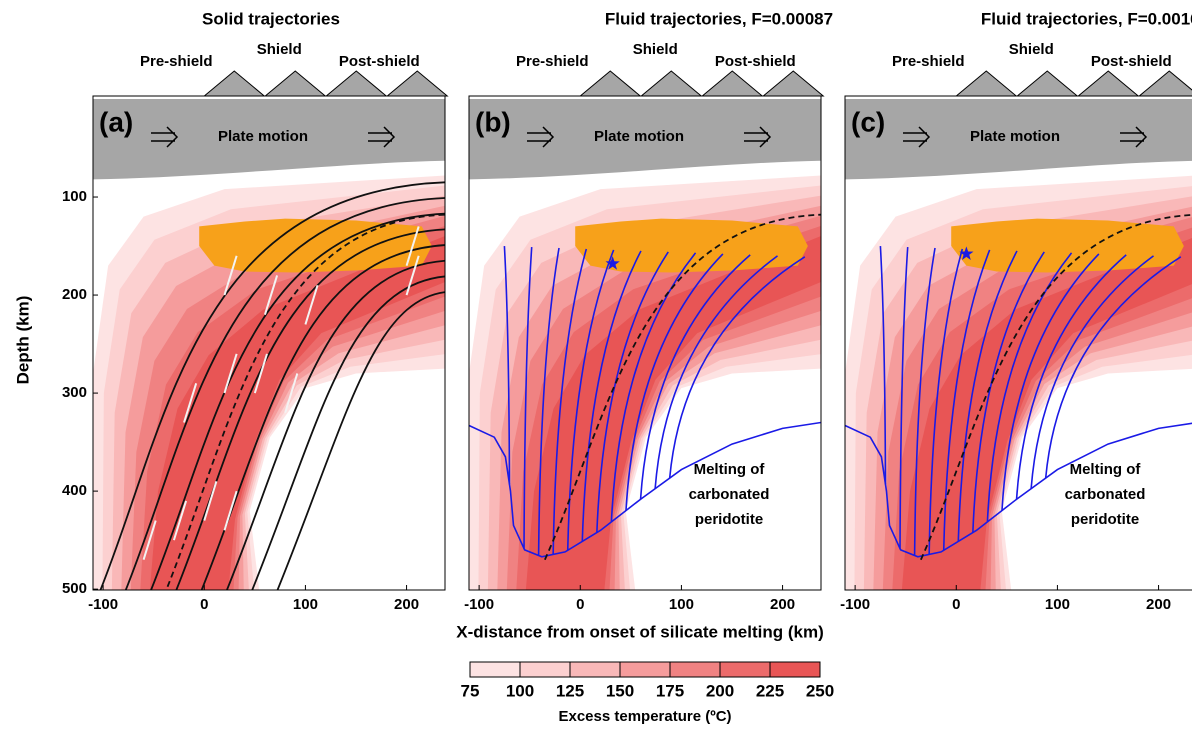 The image size is (1192, 729). What do you see at coordinates (74, 294) in the screenshot?
I see `y-tick-label: 200` at bounding box center [74, 294].